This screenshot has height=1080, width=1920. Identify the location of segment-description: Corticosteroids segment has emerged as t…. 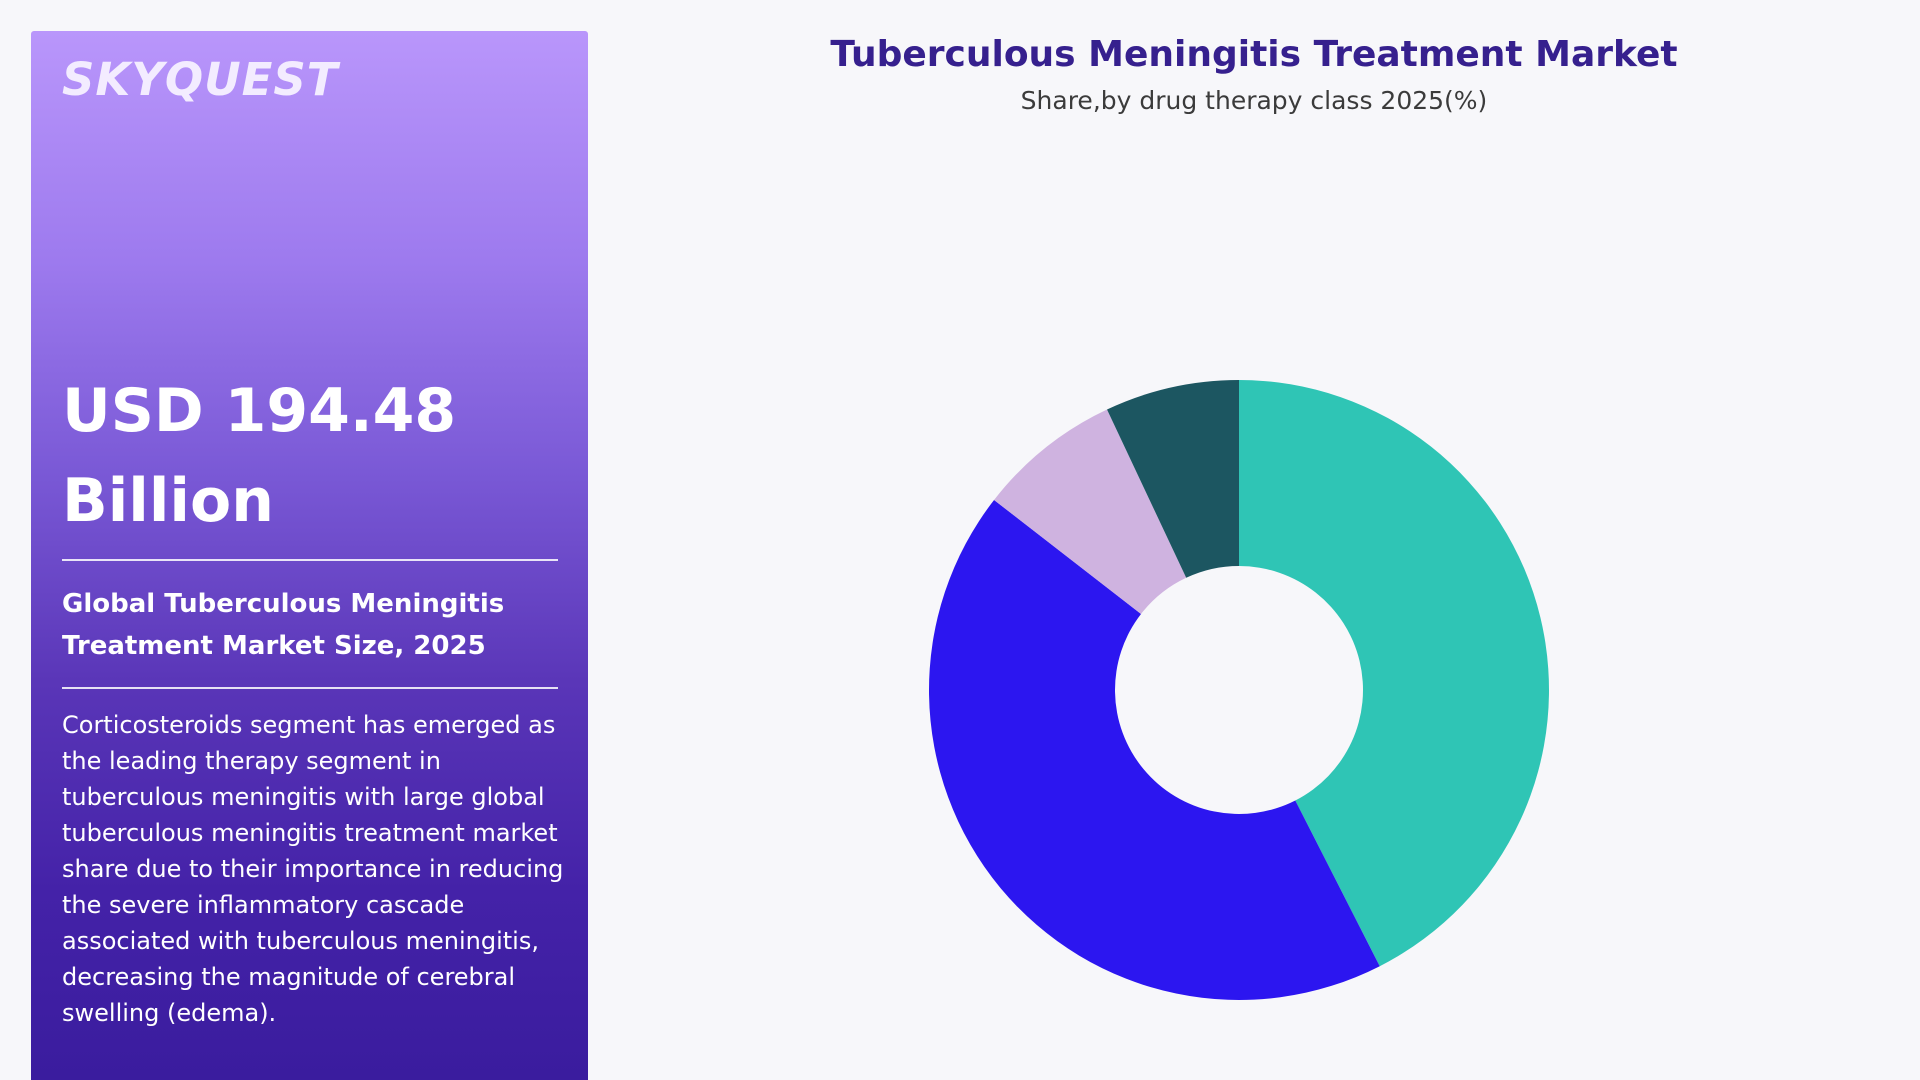
(313, 869).